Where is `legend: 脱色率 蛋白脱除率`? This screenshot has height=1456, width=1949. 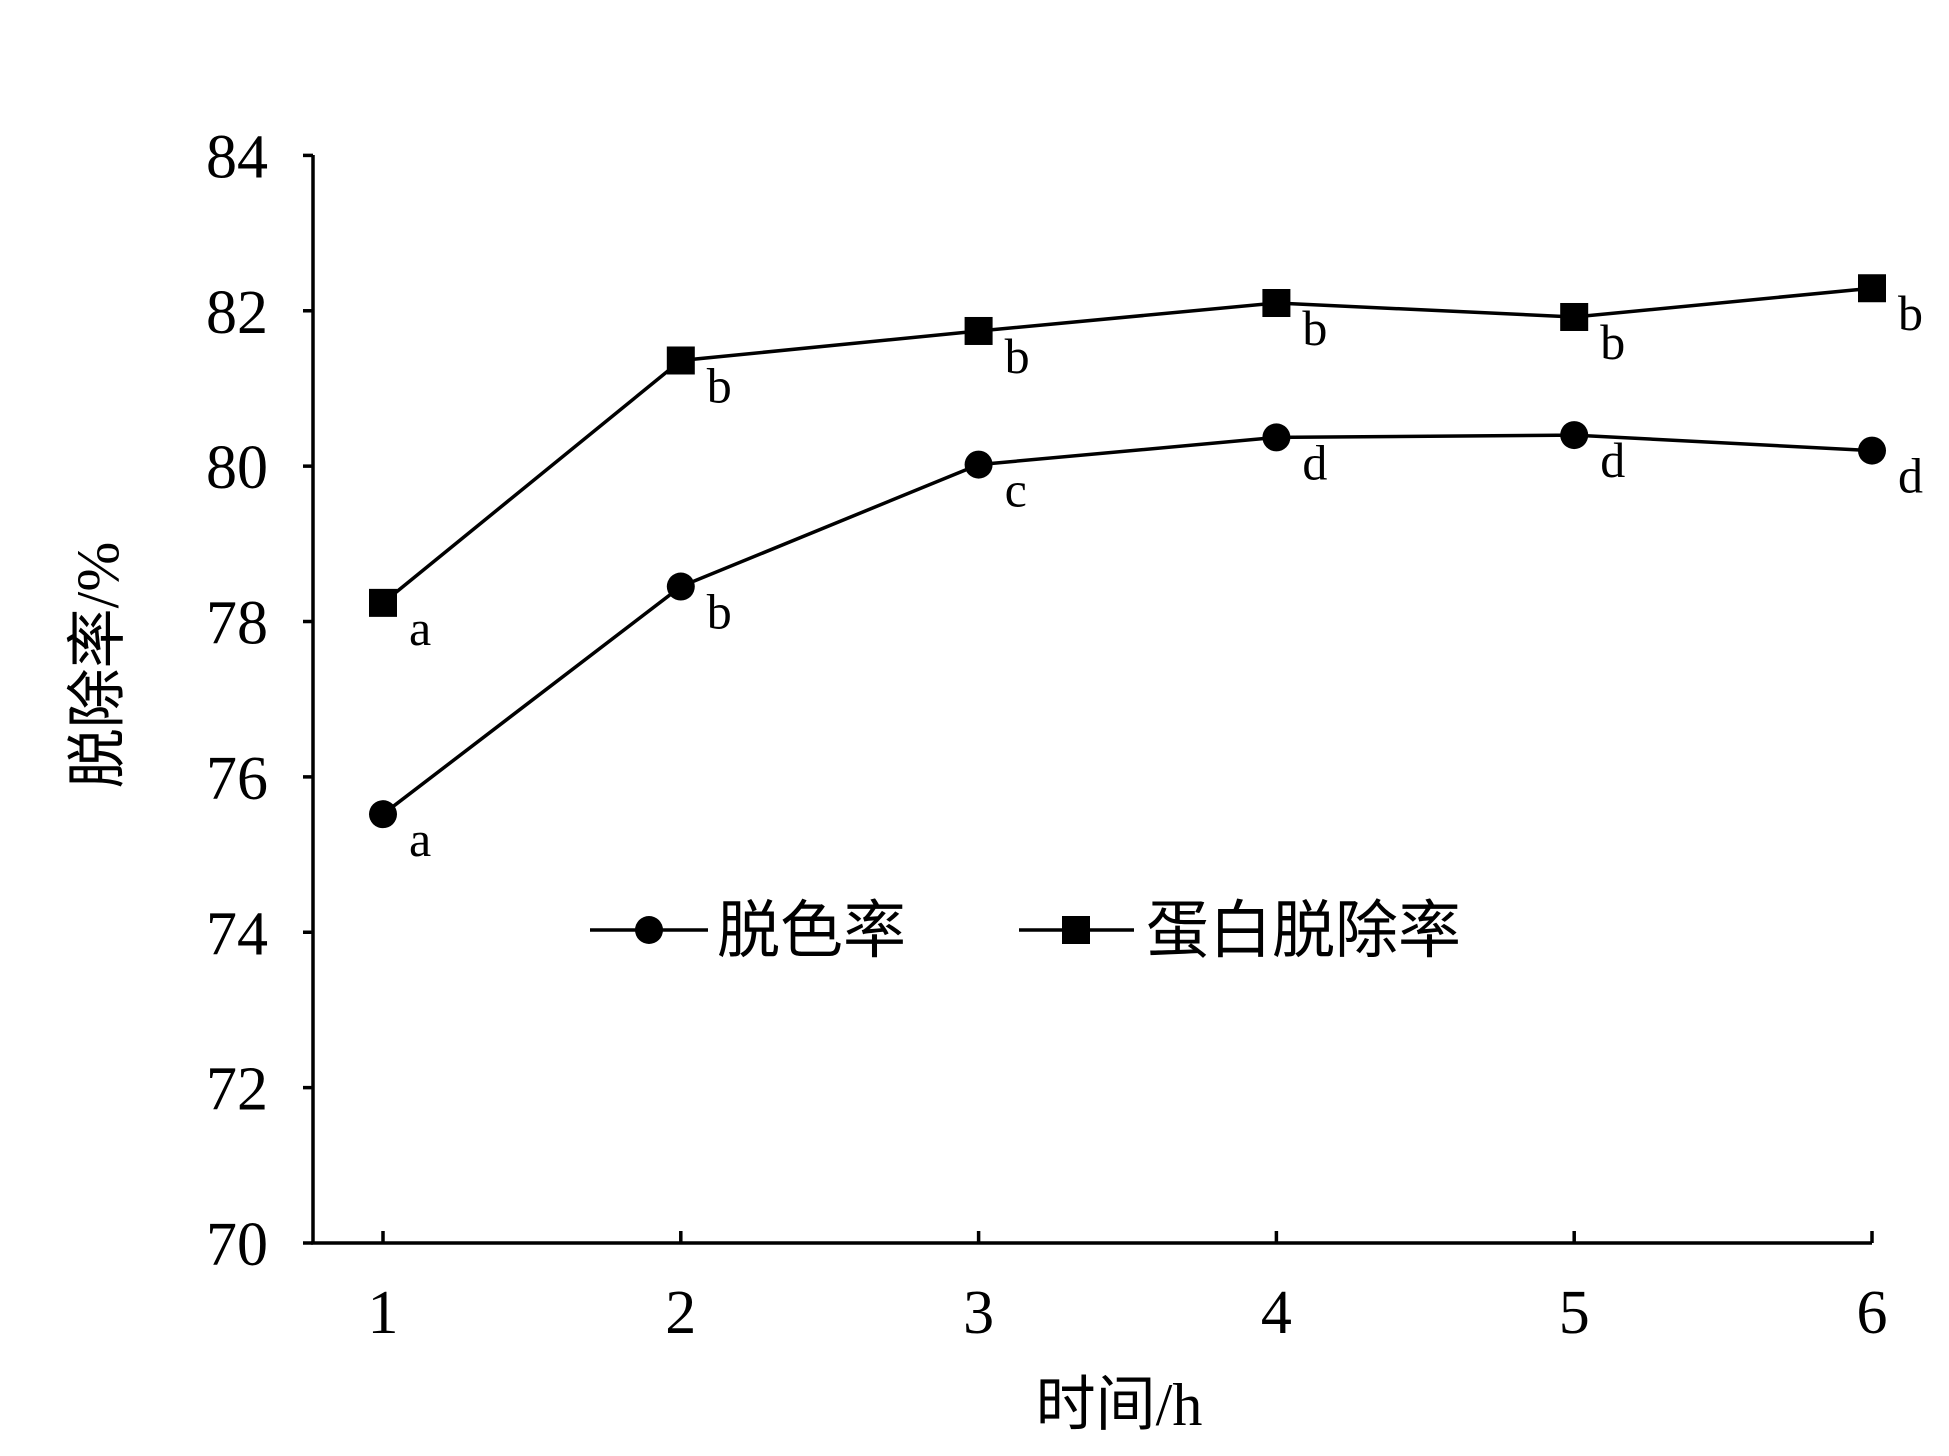
legend: 脱色率 蛋白脱除率 is located at coordinates (1025, 931).